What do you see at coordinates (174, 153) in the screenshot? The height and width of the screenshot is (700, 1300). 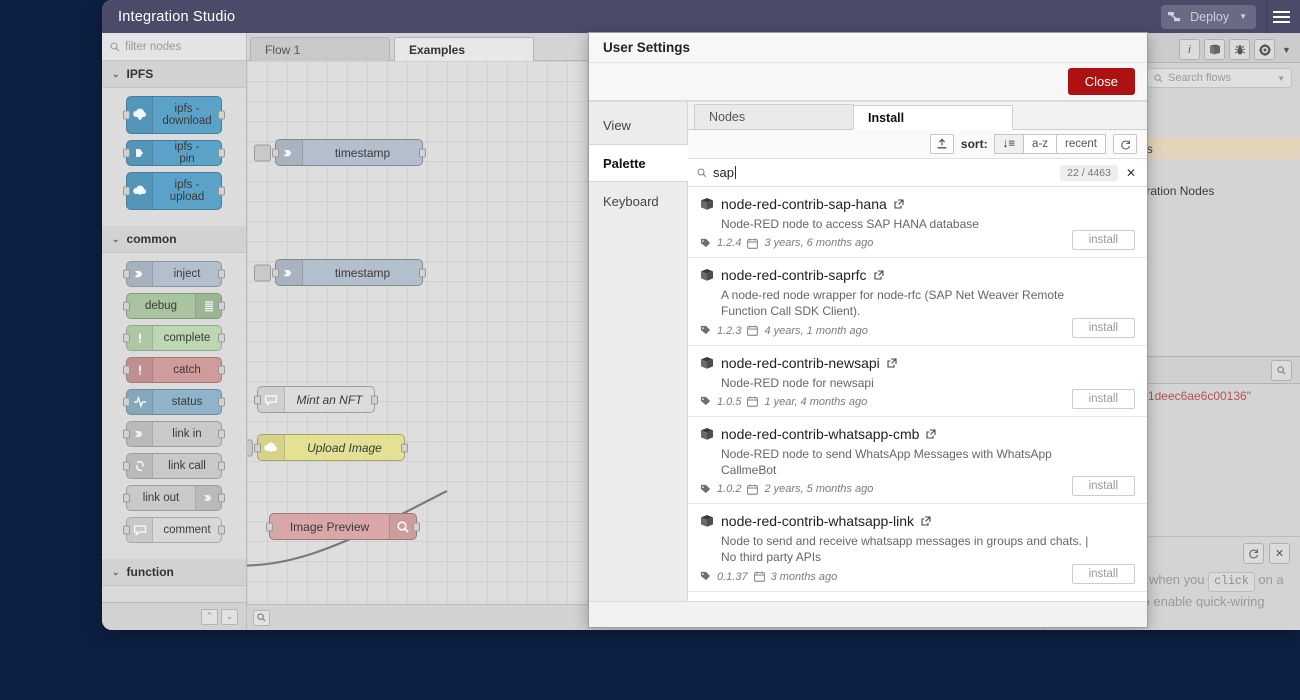 I see `palette-node-ipfs-pin: ipfs - pin` at bounding box center [174, 153].